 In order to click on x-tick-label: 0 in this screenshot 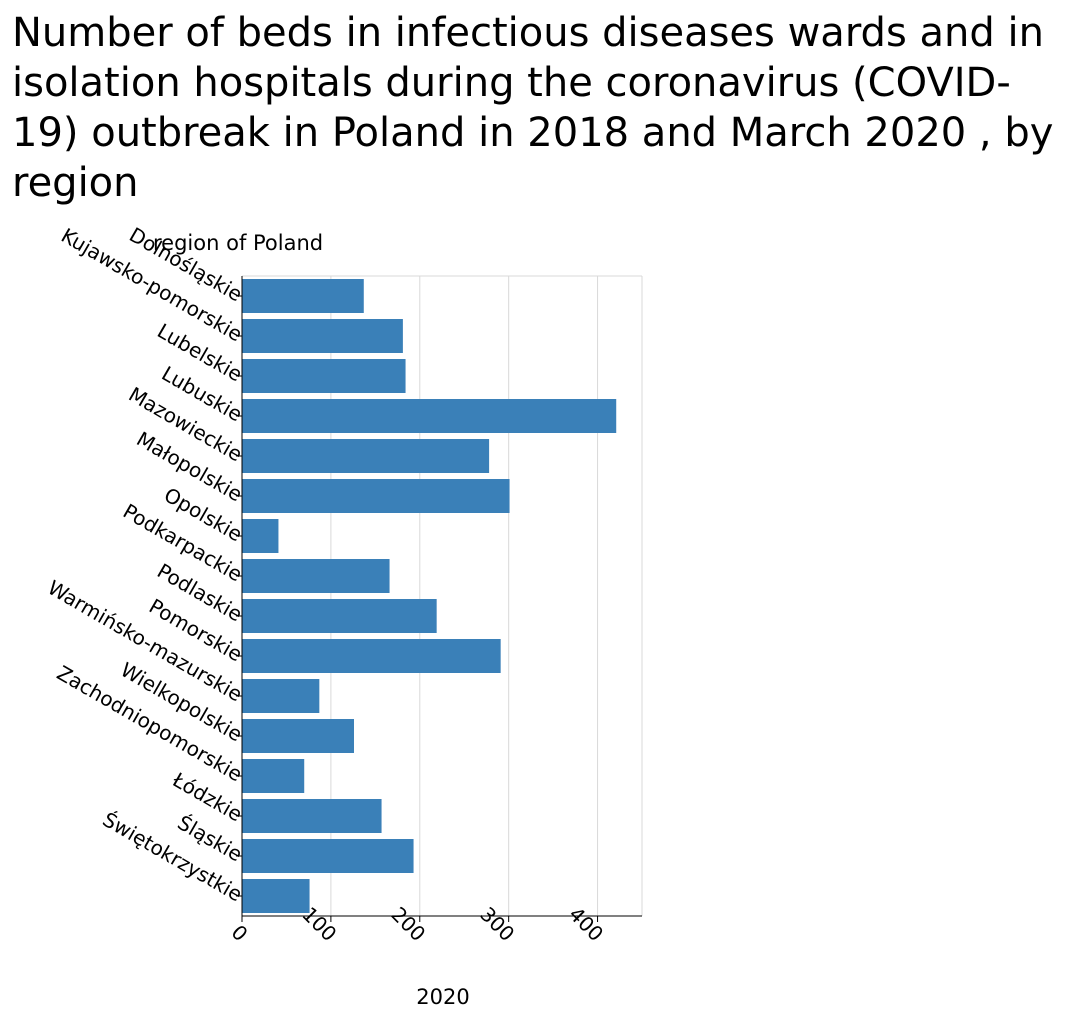, I will do `click(240, 933)`.